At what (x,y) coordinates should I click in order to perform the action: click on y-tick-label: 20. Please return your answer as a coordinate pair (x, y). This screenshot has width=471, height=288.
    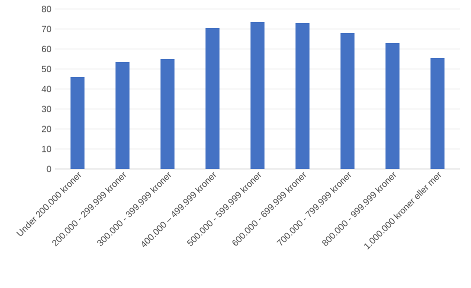
    Looking at the image, I should click on (47, 129).